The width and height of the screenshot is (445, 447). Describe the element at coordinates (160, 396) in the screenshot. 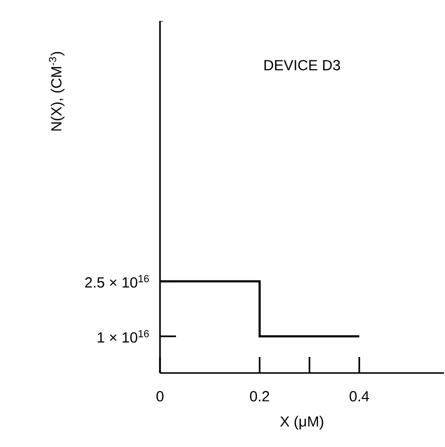

I see `x-tick-label: 0` at that location.